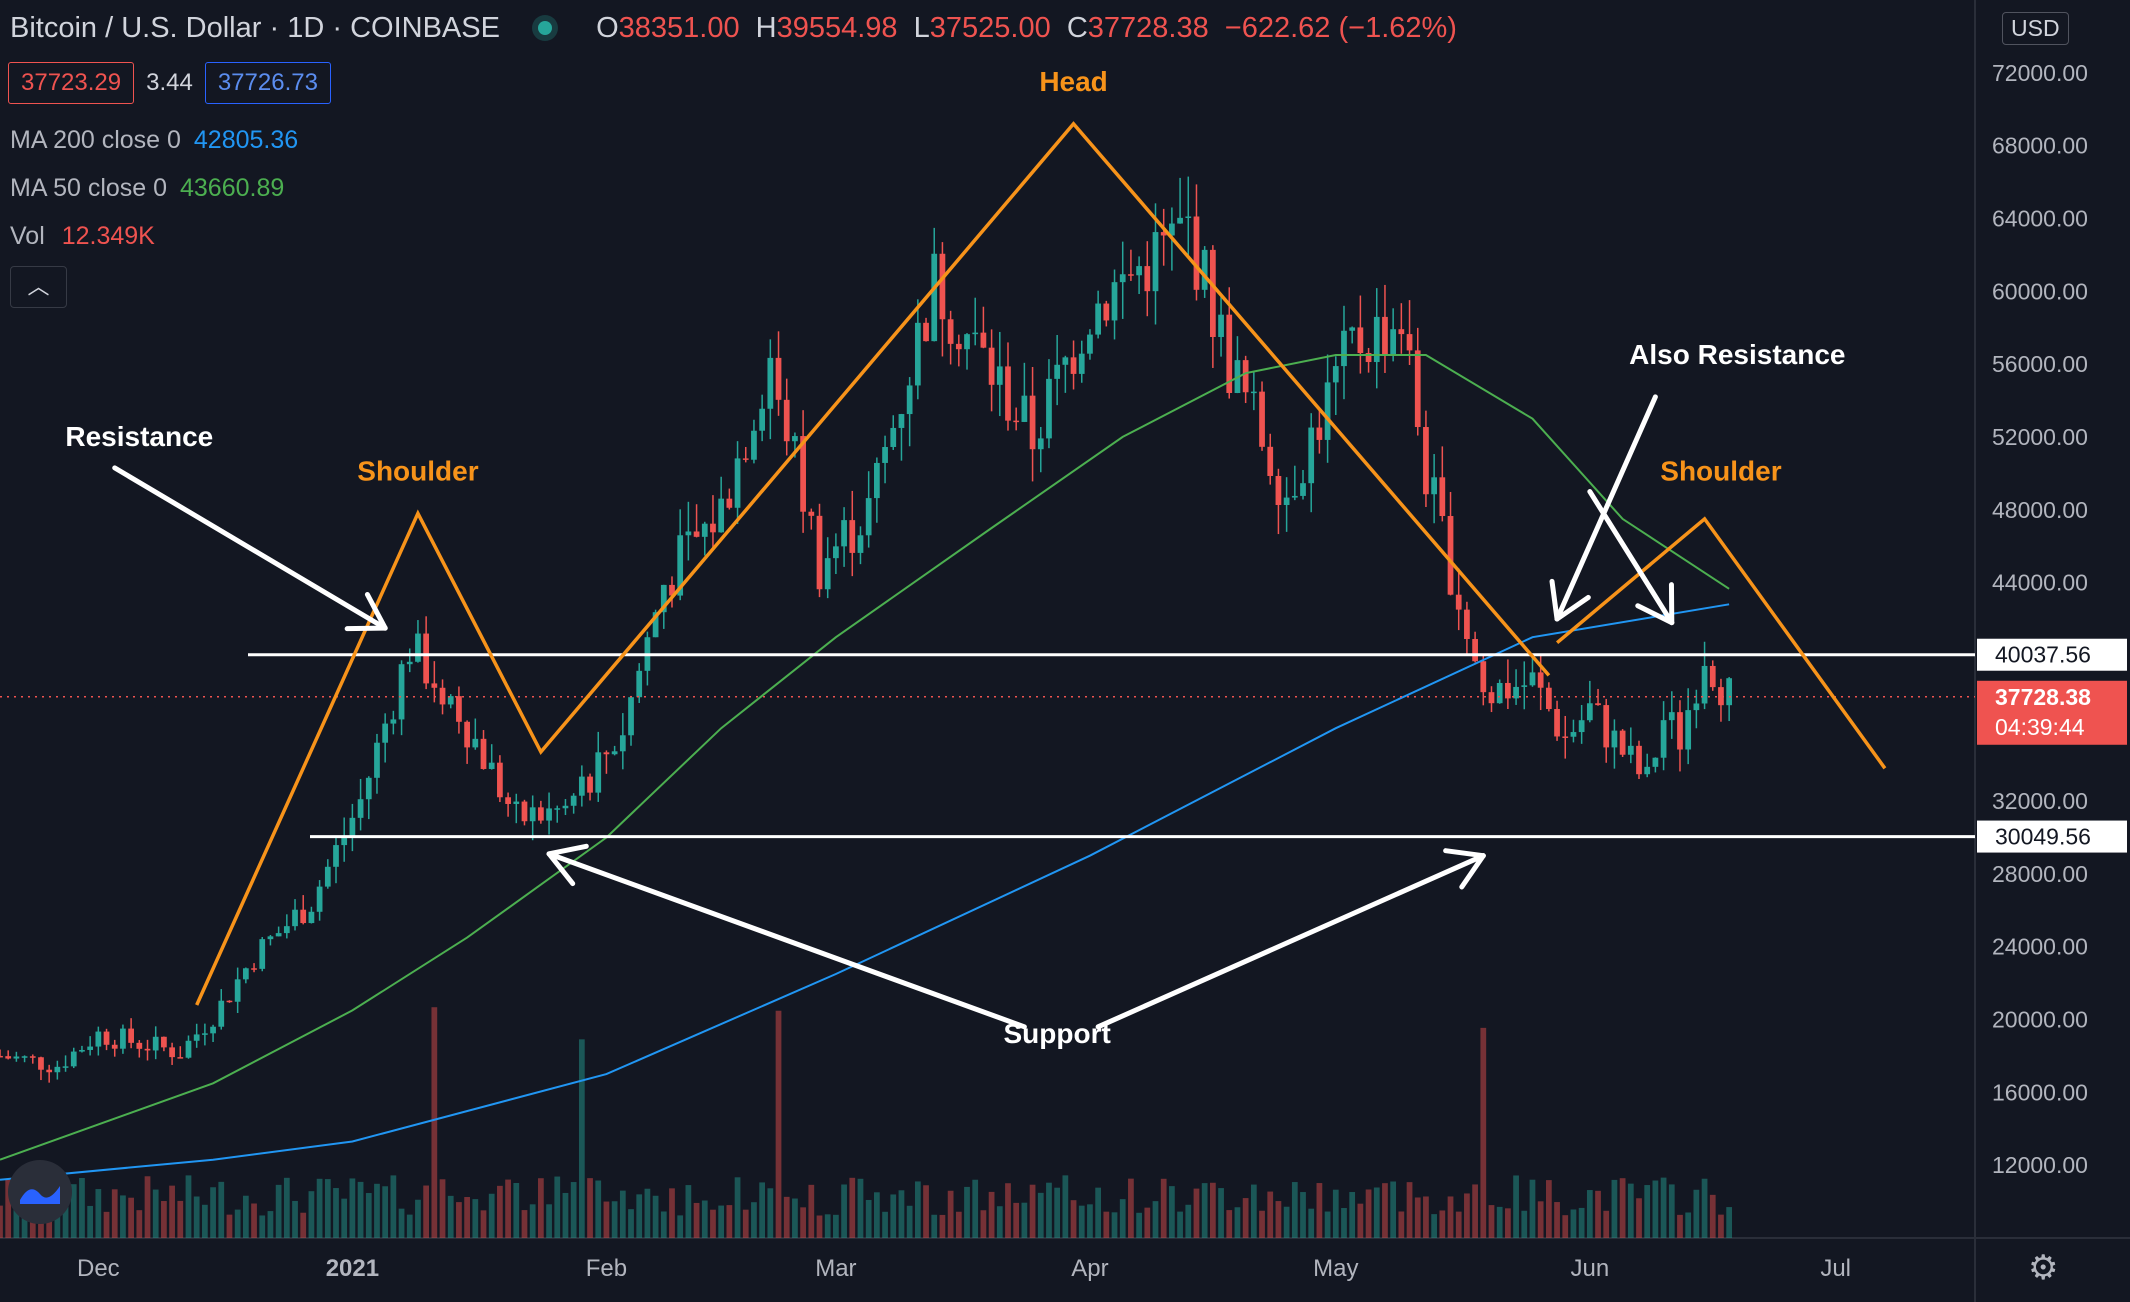  I want to click on annotation-arrowhead, so click(1572, 608).